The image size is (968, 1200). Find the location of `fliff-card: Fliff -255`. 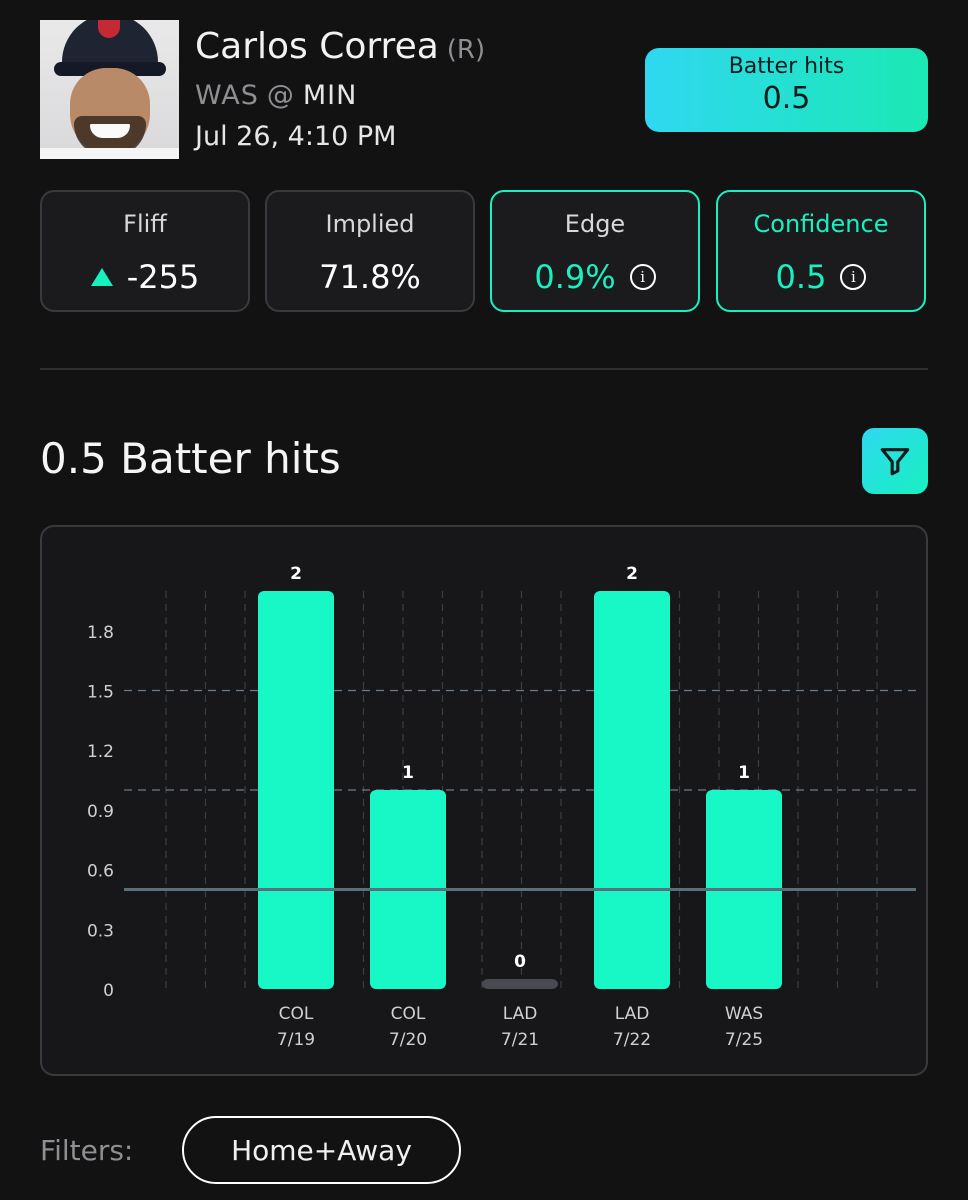

fliff-card: Fliff -255 is located at coordinates (145, 251).